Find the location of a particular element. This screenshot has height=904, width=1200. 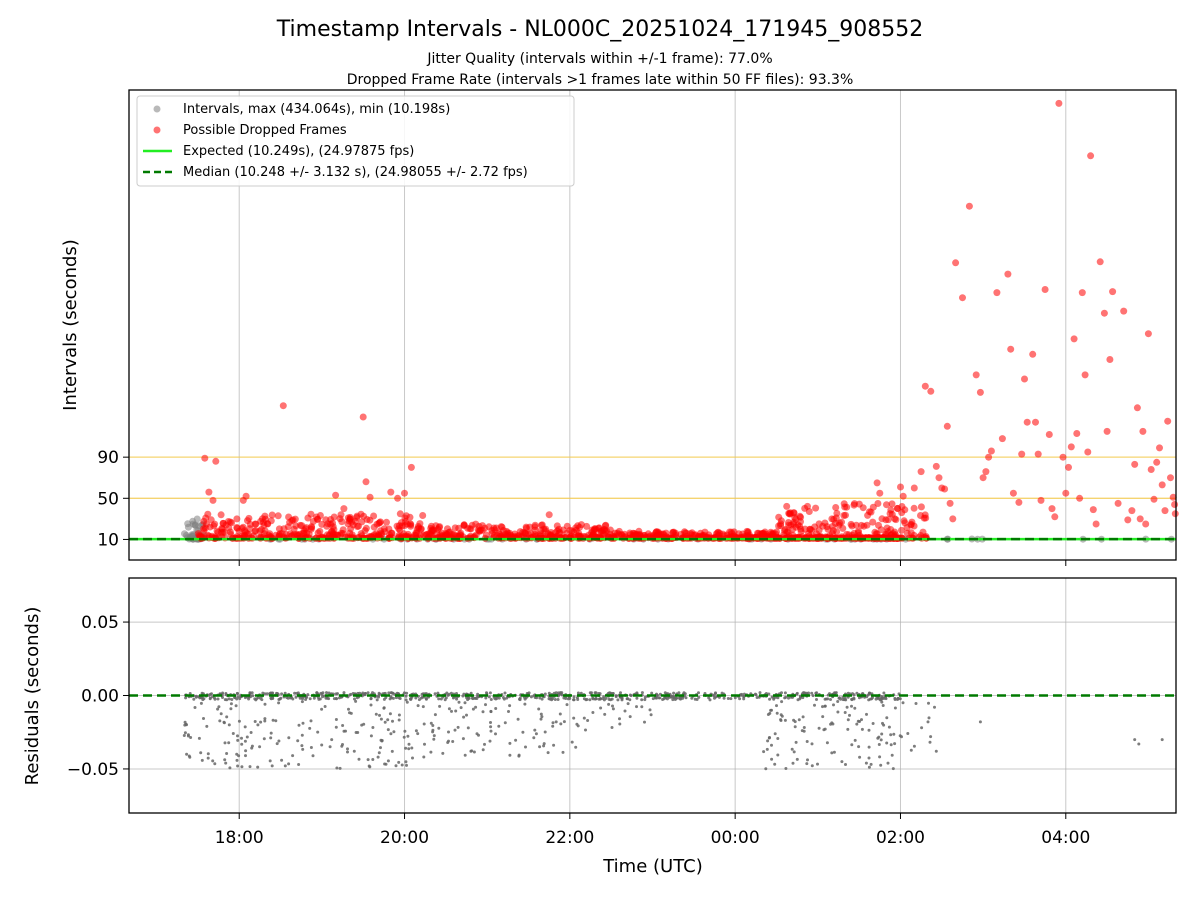

legend-marker-dropped is located at coordinates (157, 130).